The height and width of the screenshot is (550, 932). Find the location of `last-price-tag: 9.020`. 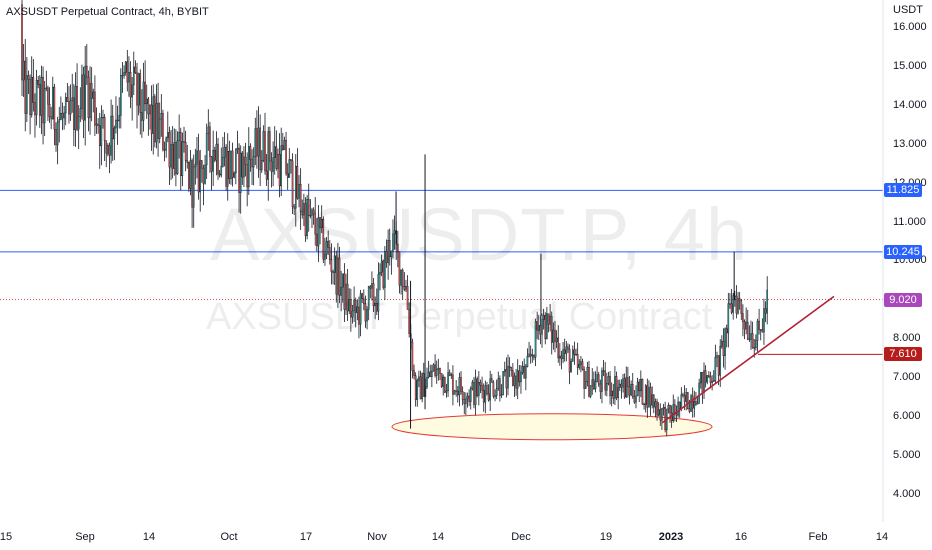

last-price-tag: 9.020 is located at coordinates (903, 299).